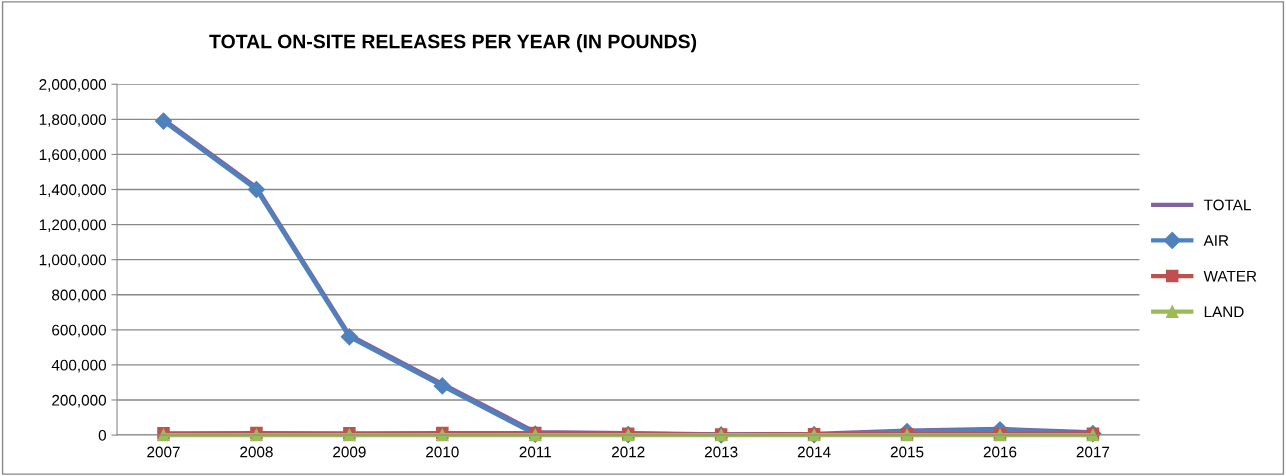  I want to click on legend-label: TOTAL, so click(1227, 205).